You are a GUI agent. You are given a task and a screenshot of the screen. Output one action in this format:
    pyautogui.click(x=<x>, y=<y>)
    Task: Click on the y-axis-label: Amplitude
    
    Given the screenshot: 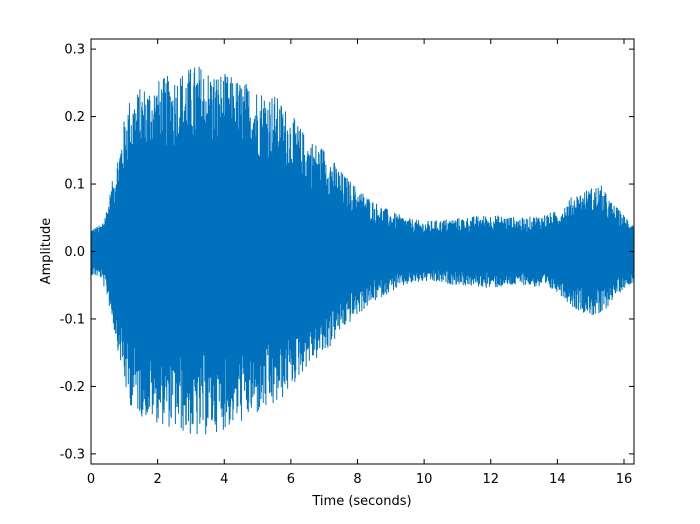 What is the action you would take?
    pyautogui.click(x=46, y=251)
    